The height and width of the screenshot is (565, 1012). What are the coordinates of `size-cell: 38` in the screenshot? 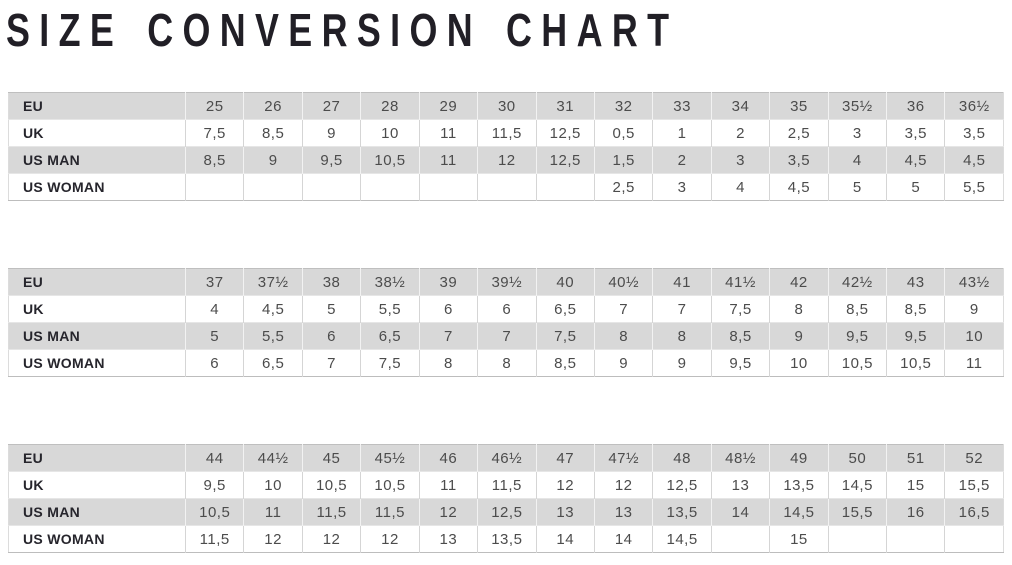 It's located at (331, 282).